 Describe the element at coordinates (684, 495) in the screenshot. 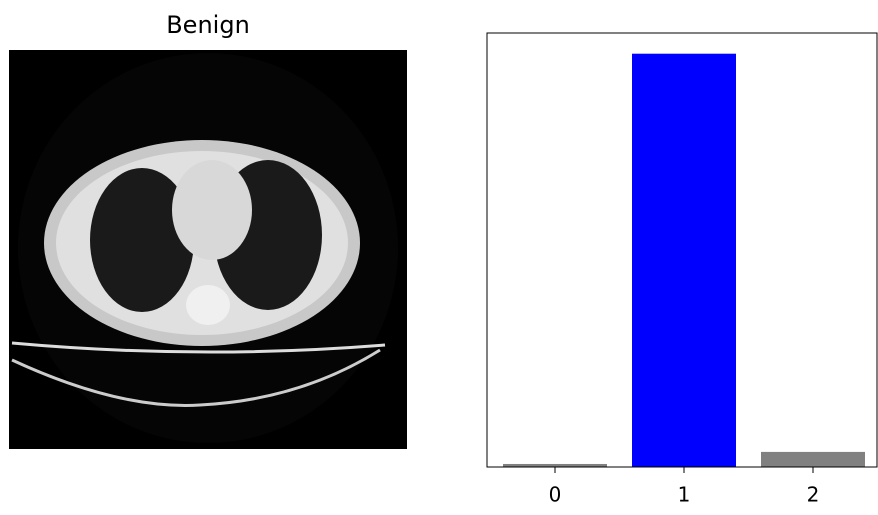

I see `x-tick-label: 1` at that location.